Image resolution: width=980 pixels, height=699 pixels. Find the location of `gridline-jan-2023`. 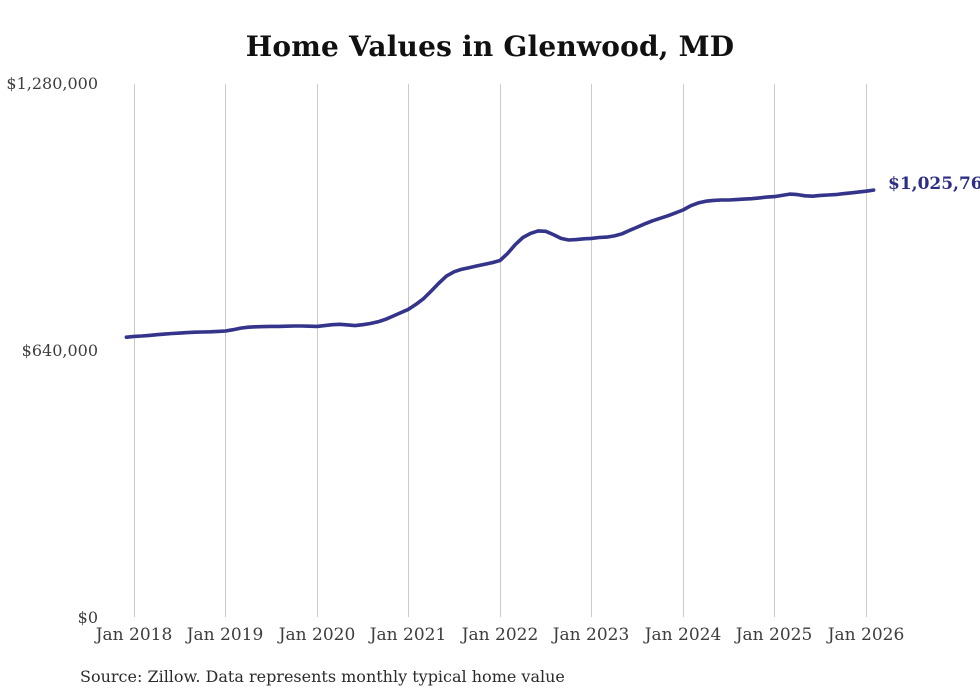

gridline-jan-2023 is located at coordinates (591, 350).